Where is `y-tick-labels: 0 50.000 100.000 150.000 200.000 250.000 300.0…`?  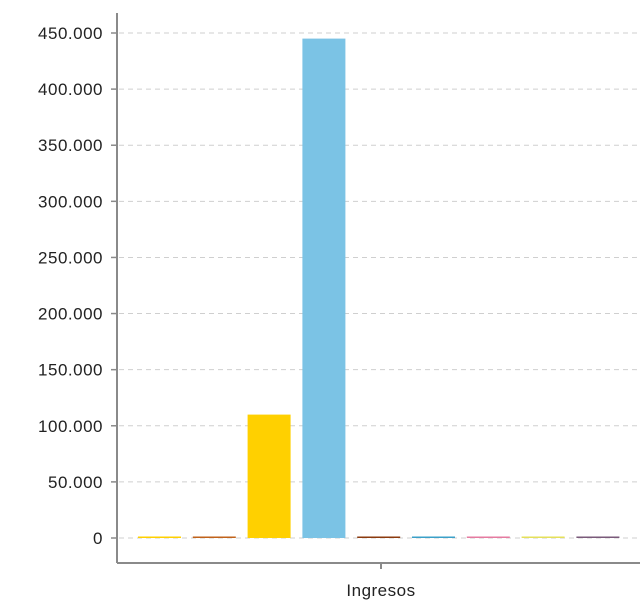
y-tick-labels: 0 50.000 100.000 150.000 200.000 250.000 300.0… is located at coordinates (70, 286).